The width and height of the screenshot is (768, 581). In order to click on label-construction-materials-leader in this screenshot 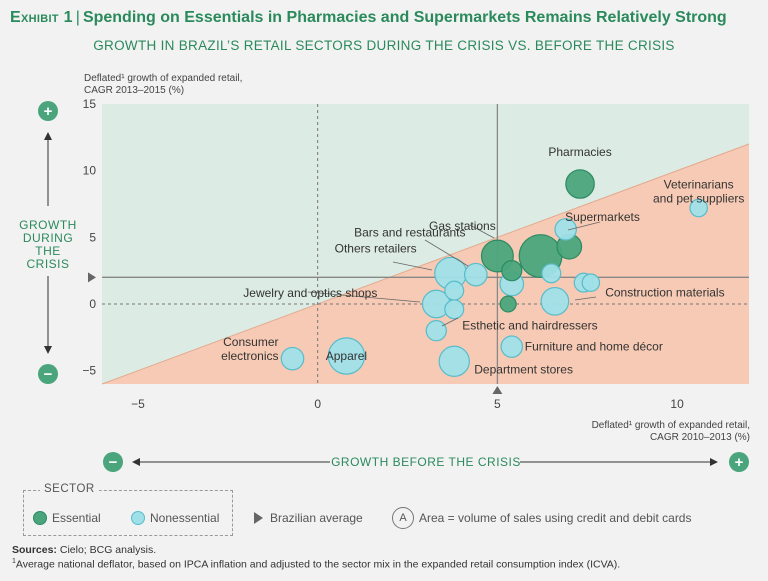, I will do `click(585, 298)`.